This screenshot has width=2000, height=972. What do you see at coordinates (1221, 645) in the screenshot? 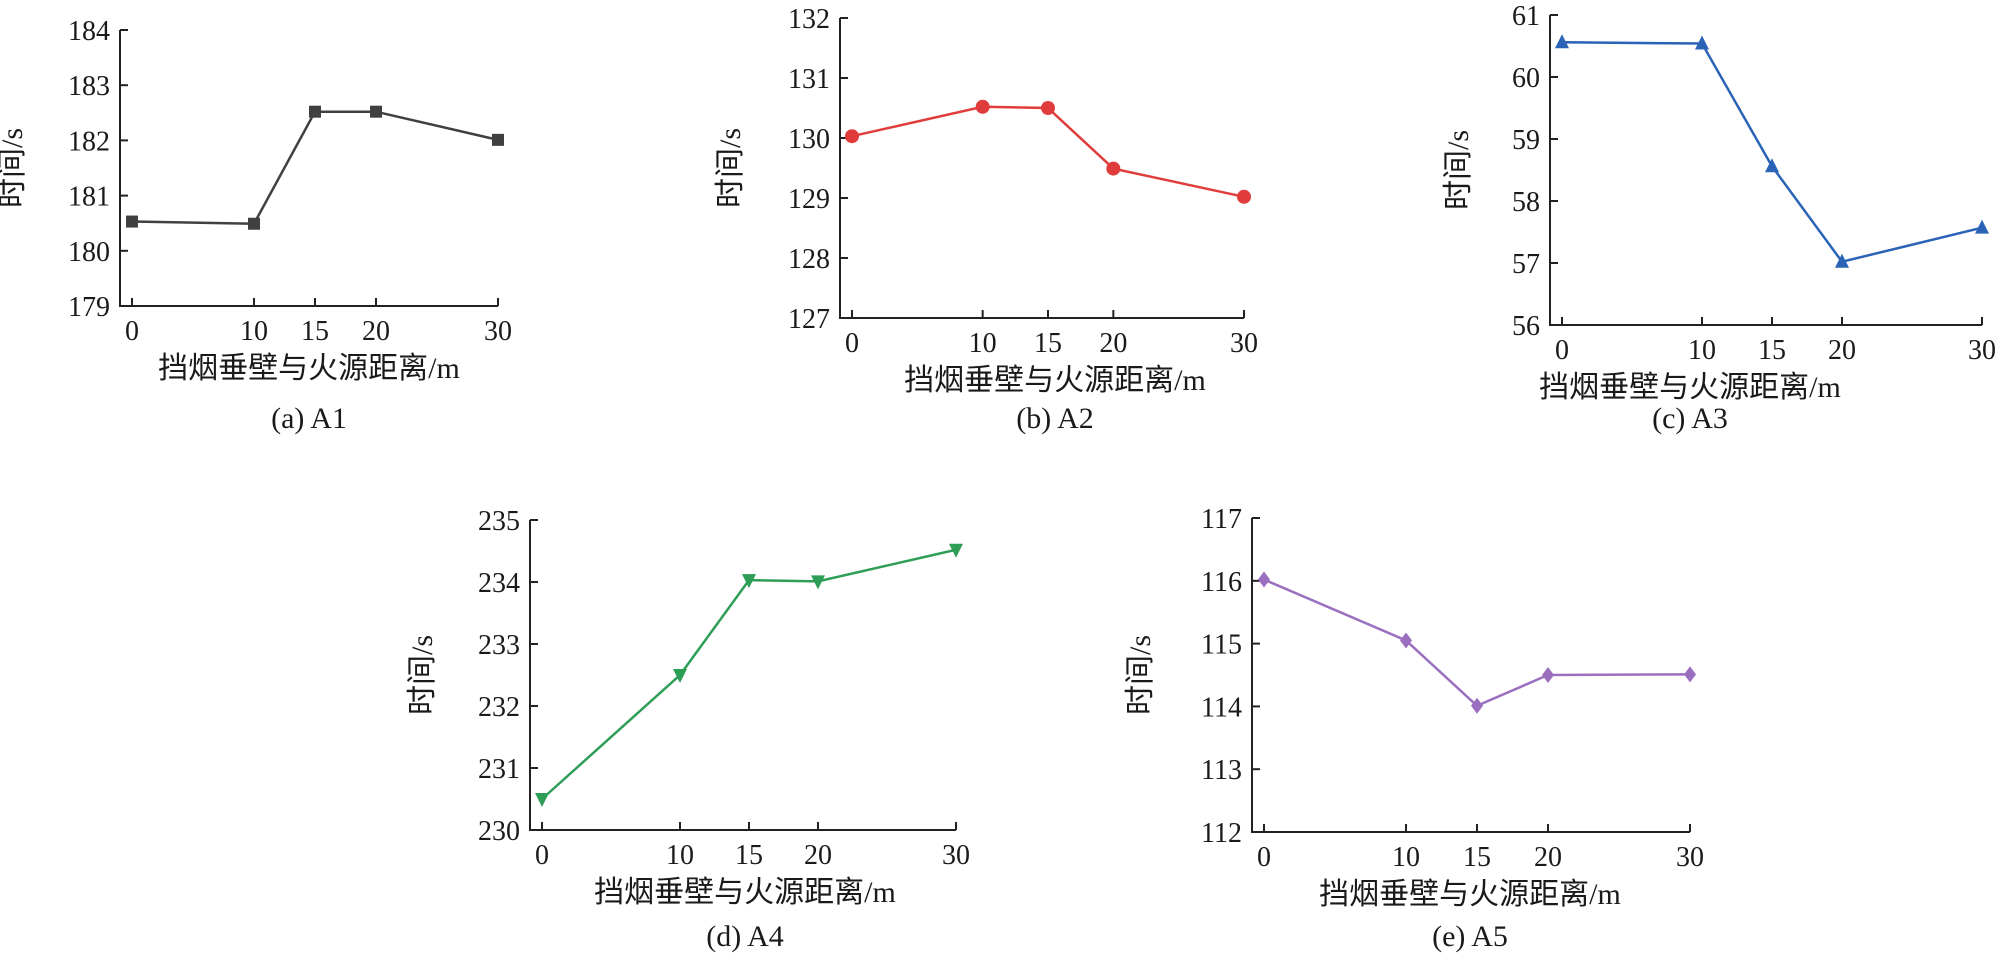
I see `y-tick-label: 115` at bounding box center [1221, 645].